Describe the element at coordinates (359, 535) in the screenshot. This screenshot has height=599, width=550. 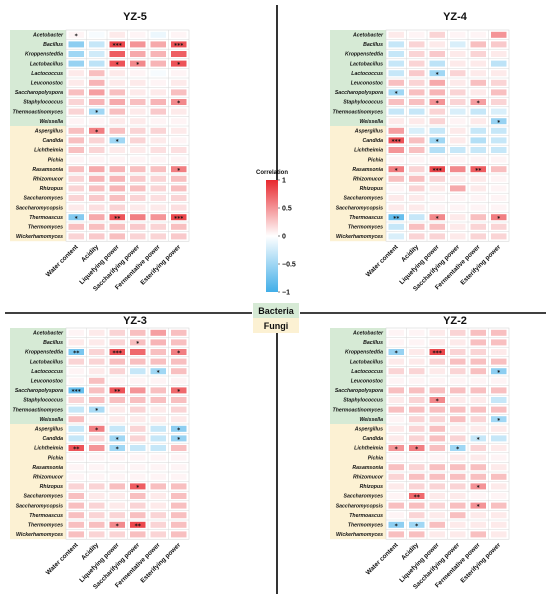
I see `row-label: Wickerhamomyces` at that location.